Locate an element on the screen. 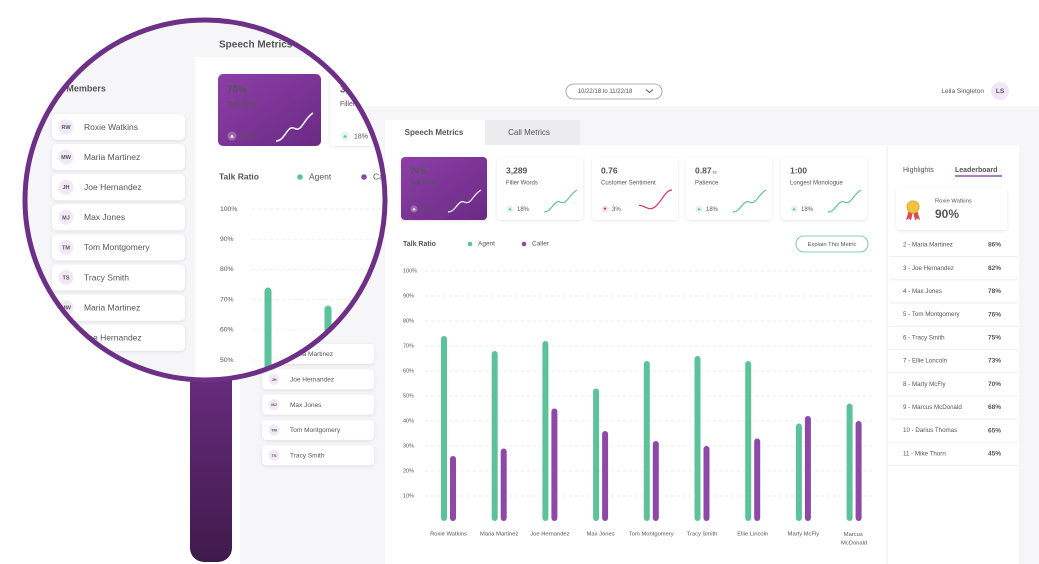 This screenshot has height=564, width=1039. metric-unit: sc is located at coordinates (715, 172).